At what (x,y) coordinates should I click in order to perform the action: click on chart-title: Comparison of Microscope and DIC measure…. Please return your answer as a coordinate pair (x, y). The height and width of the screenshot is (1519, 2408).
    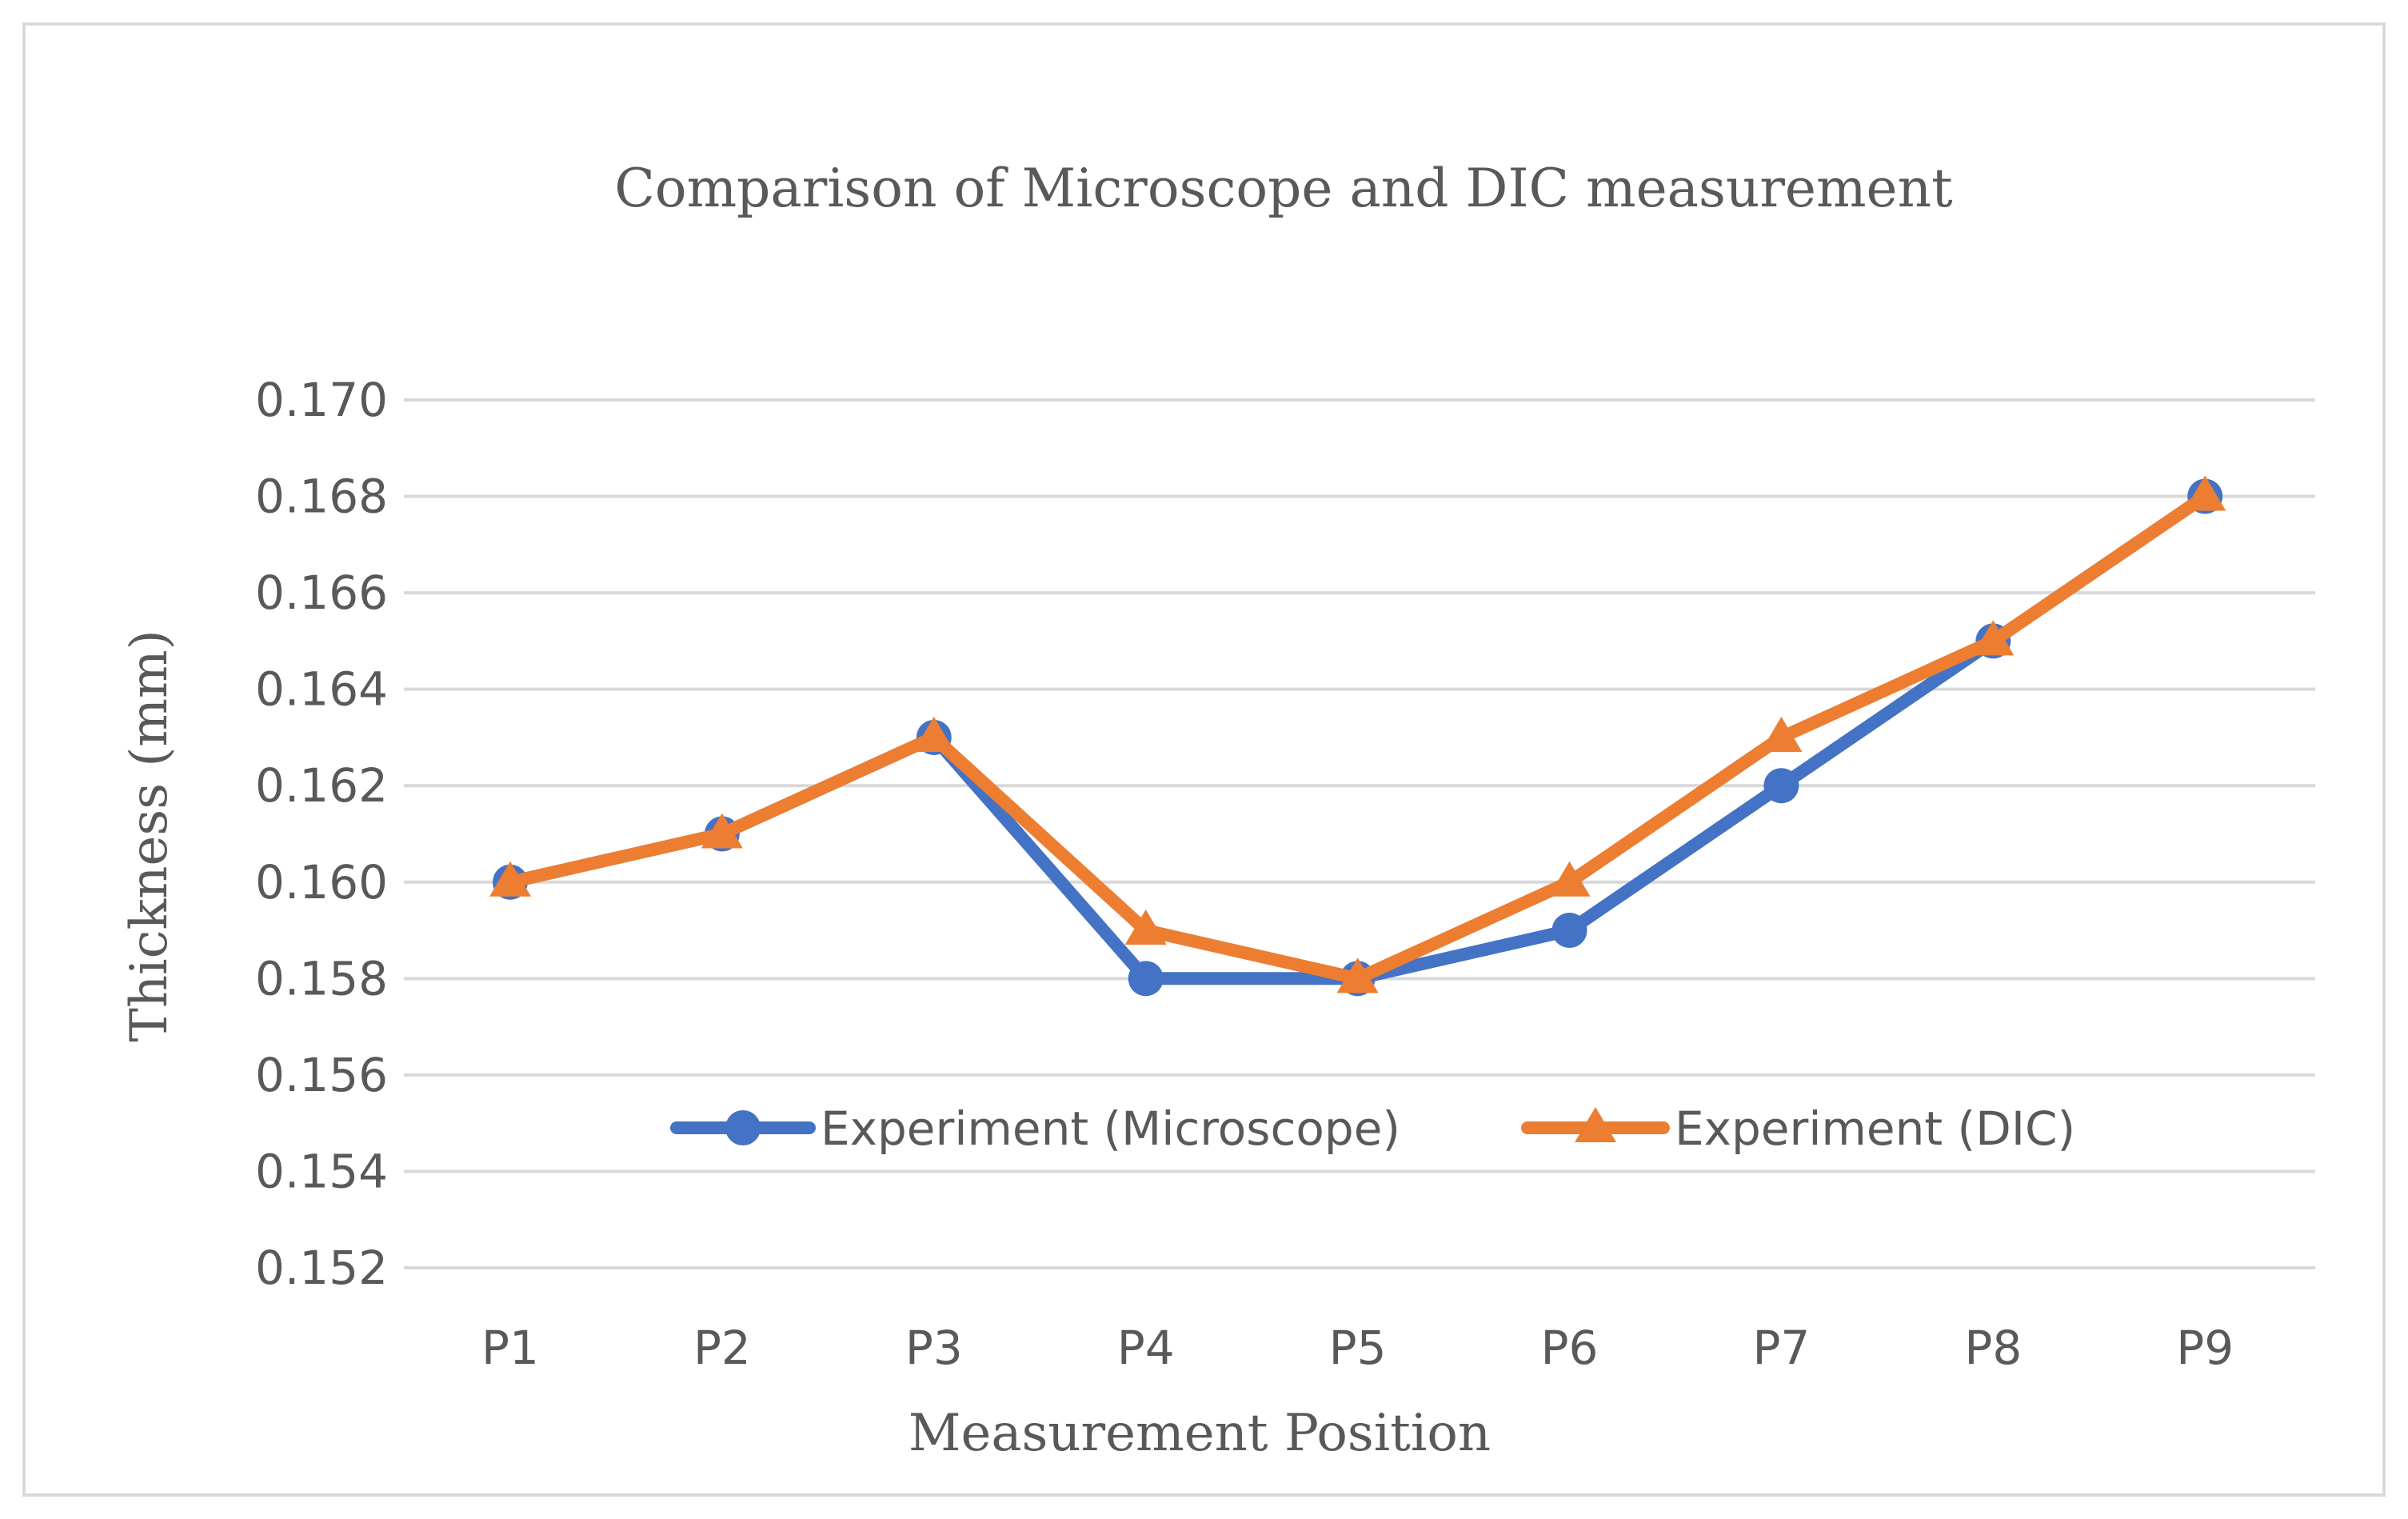
    Looking at the image, I should click on (1283, 188).